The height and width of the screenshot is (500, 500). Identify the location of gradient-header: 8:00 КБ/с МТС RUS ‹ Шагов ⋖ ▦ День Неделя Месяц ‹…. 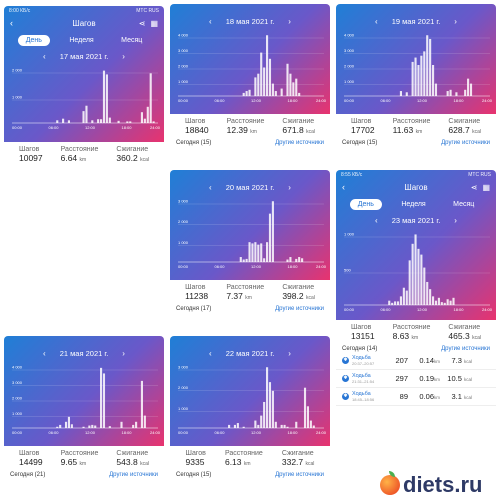
(84, 74).